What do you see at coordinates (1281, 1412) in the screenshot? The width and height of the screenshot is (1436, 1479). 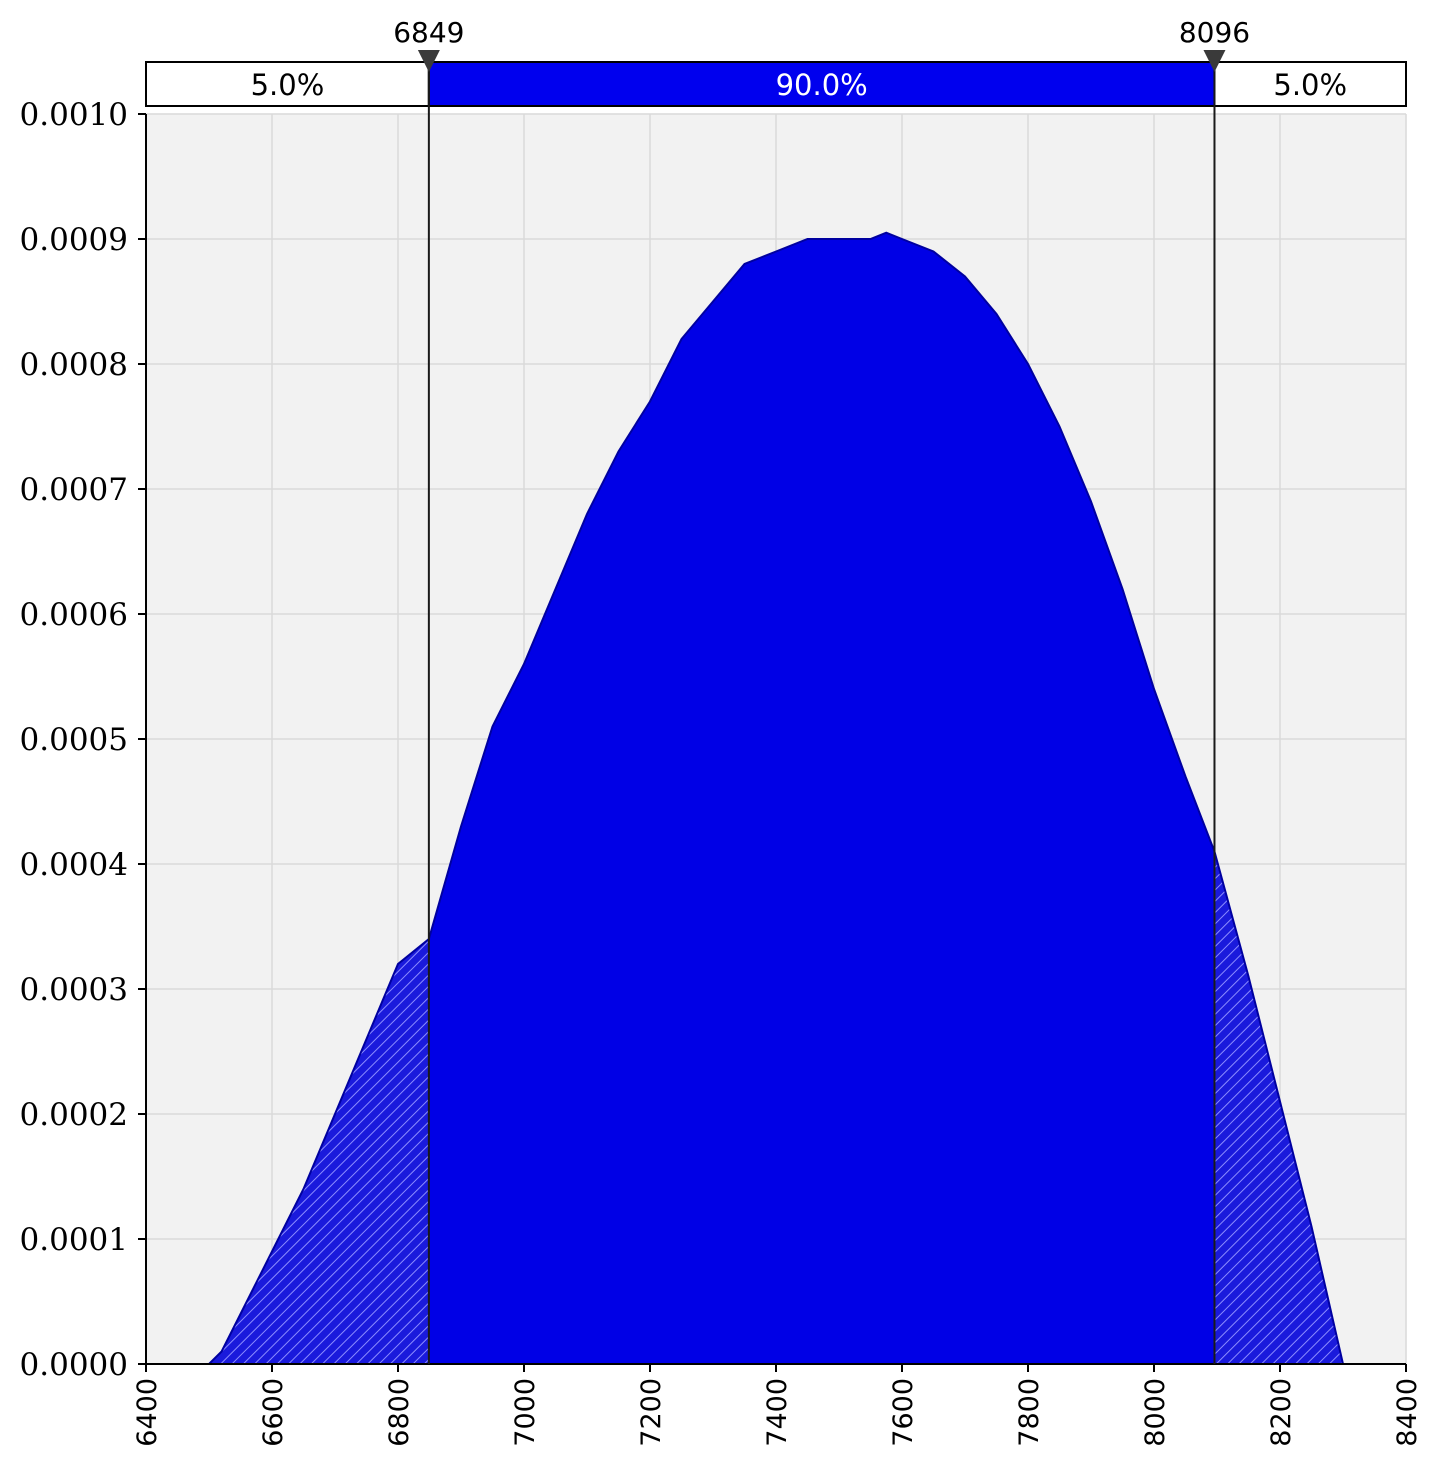 I see `x-tick-label: 8200` at bounding box center [1281, 1412].